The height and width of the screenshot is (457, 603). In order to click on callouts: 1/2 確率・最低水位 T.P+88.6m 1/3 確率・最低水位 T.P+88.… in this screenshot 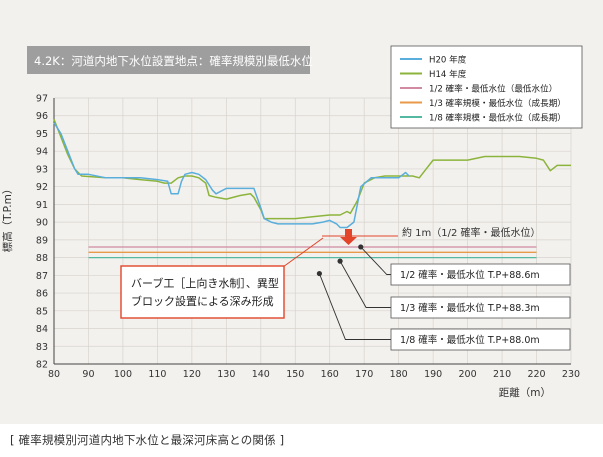, I will do `click(443, 297)`.